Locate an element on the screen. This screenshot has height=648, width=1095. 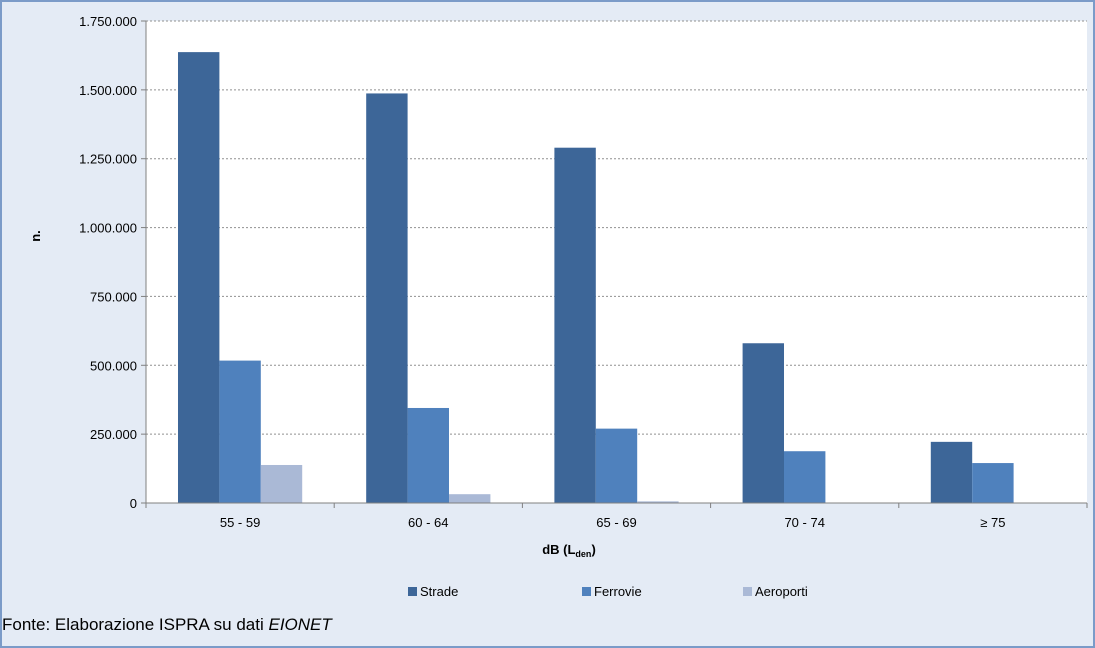
legend: Strade Ferrovie Aeroporti is located at coordinates (608, 591).